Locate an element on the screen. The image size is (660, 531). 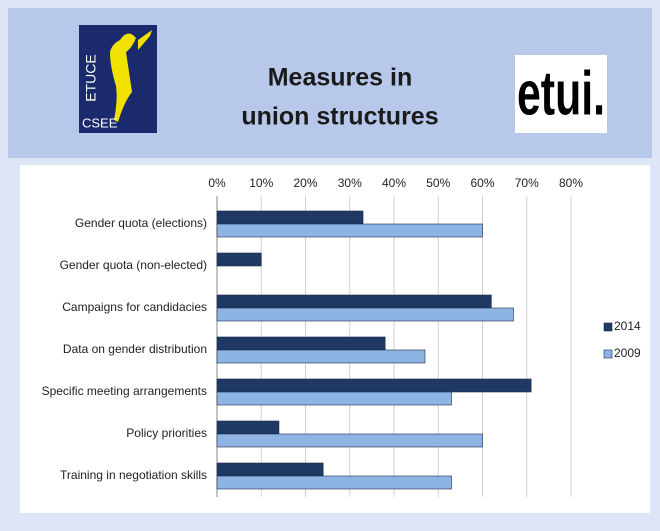
y-tick-label: Gender quota (elections) is located at coordinates (141, 223).